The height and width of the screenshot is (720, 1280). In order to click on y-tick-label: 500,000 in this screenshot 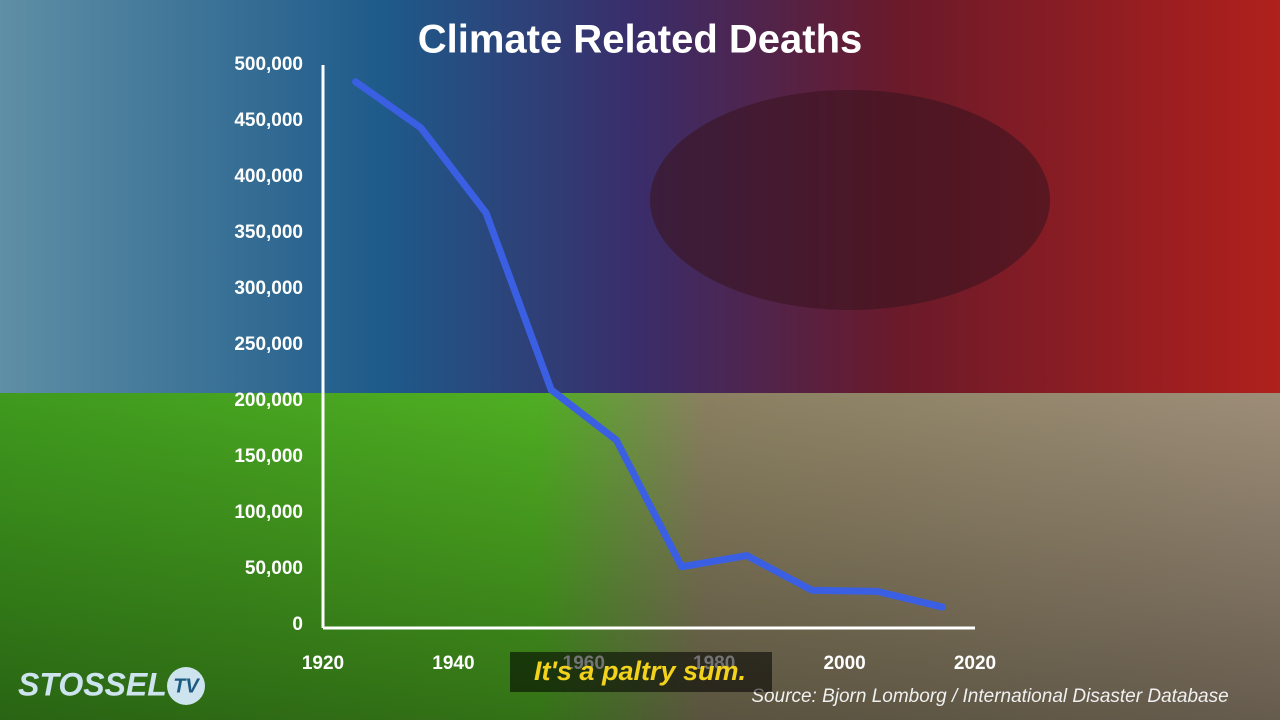, I will do `click(268, 64)`.